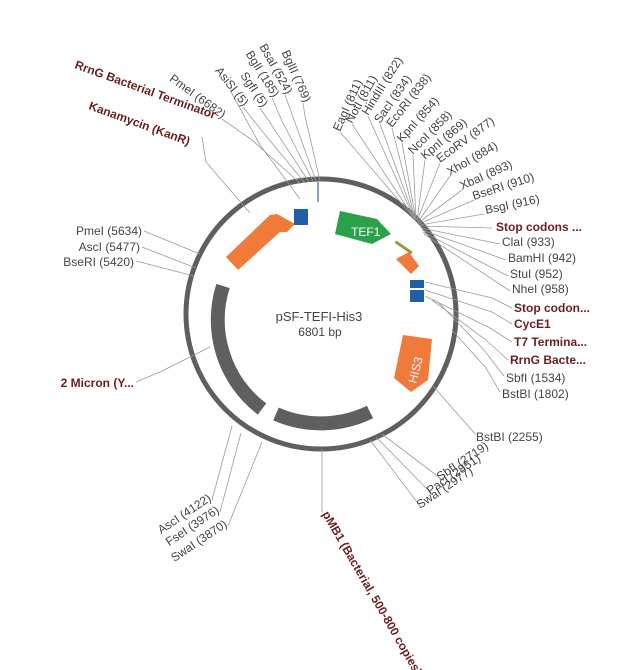 The height and width of the screenshot is (670, 640). What do you see at coordinates (98, 262) in the screenshot?
I see `site-label-bseri-5420: BseRI (5420)` at bounding box center [98, 262].